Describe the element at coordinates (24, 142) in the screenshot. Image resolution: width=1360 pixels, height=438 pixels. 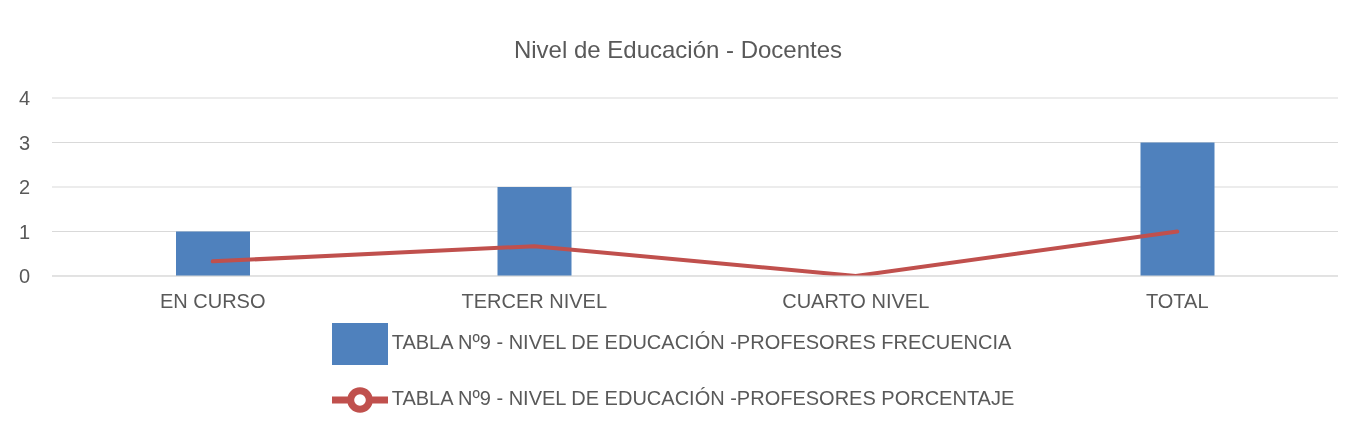
I see `y-tick-label: 3` at that location.